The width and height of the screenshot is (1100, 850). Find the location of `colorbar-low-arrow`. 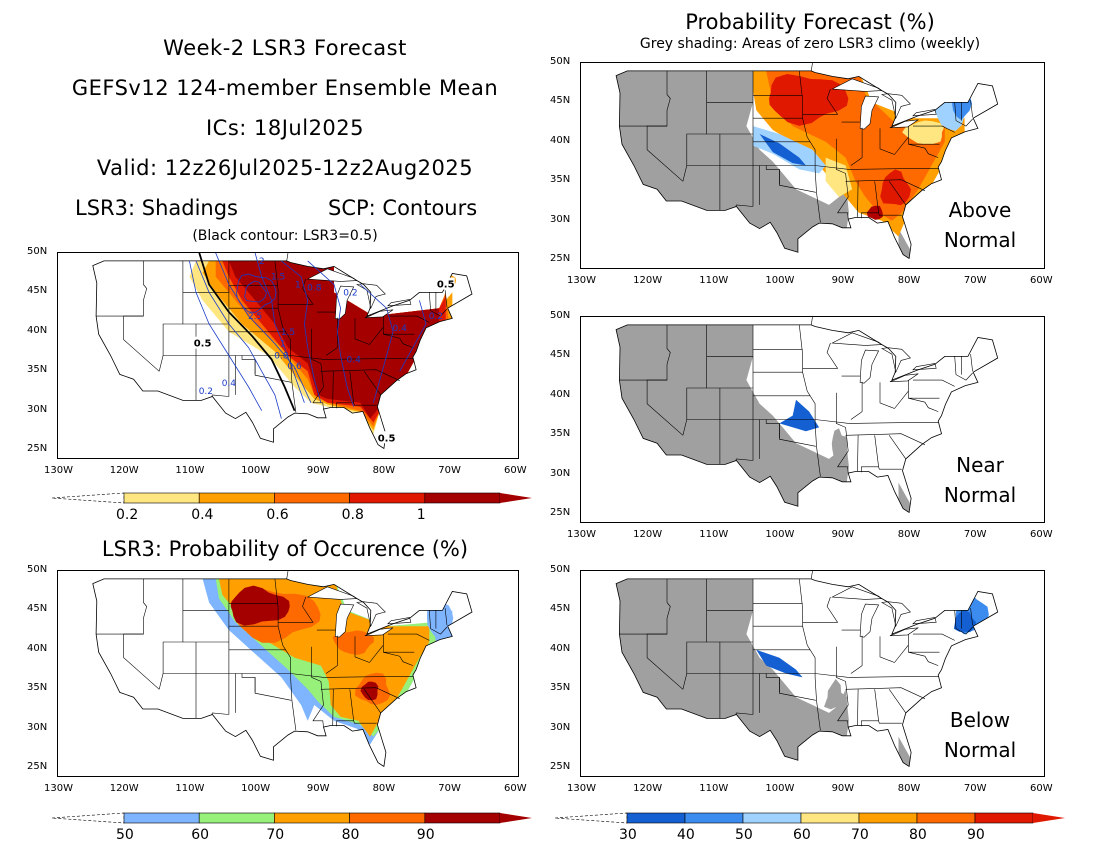

colorbar-low-arrow is located at coordinates (88, 818).